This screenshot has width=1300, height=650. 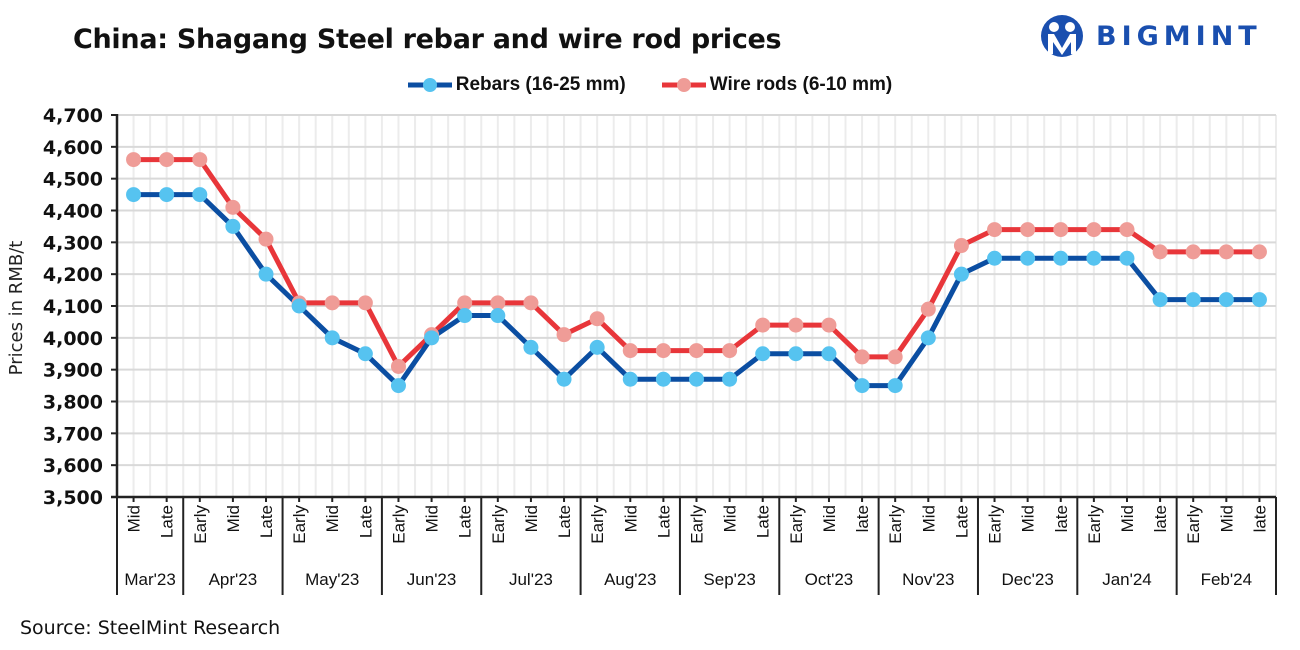 I want to click on x-group-label: Feb'24, so click(x=1226, y=579).